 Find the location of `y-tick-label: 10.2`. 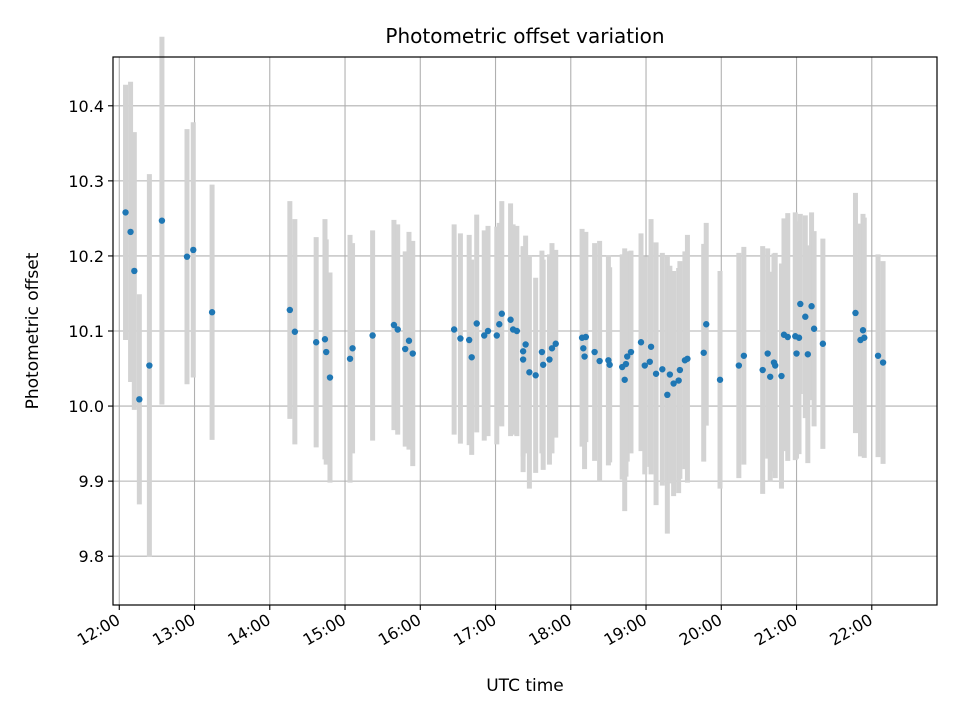

y-tick-label: 10.2 is located at coordinates (86, 256).